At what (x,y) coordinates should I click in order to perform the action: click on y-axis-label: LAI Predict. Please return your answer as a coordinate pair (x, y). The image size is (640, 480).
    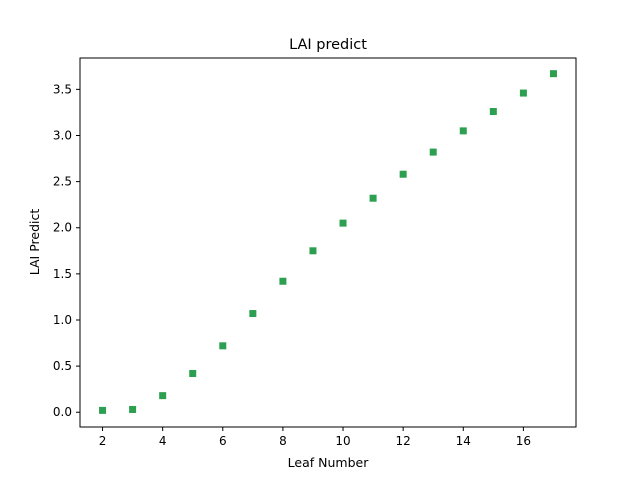
    Looking at the image, I should click on (34, 242).